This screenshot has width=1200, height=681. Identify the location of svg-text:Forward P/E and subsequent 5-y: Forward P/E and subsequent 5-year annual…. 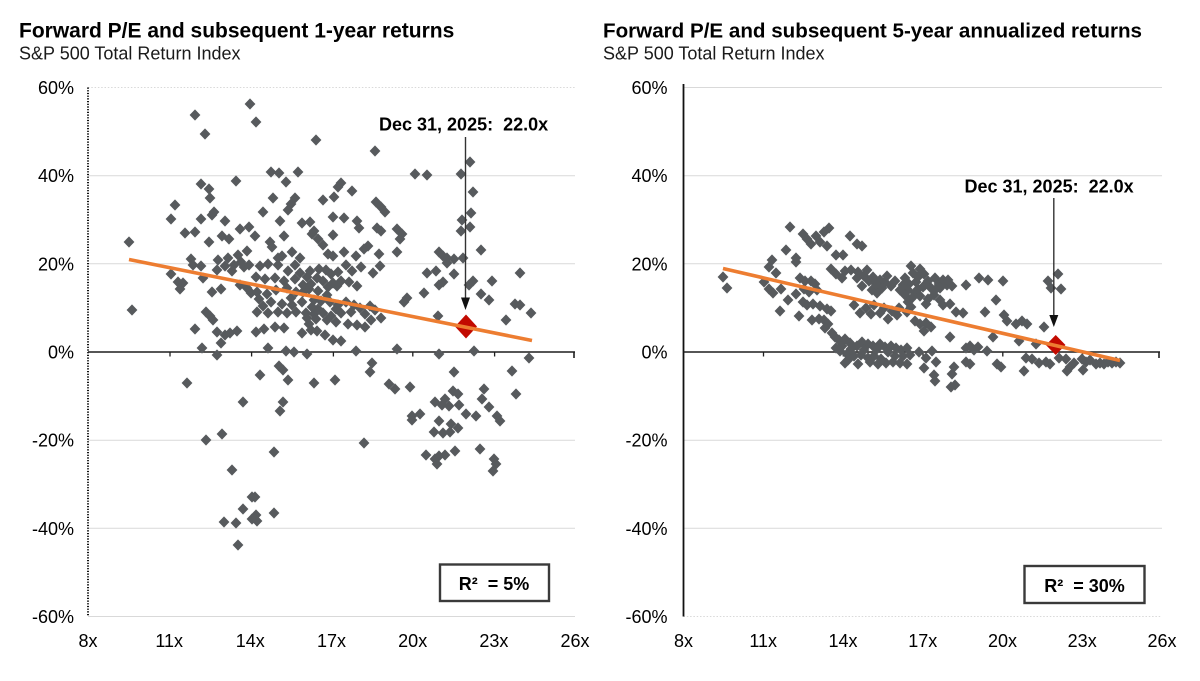
(872, 31).